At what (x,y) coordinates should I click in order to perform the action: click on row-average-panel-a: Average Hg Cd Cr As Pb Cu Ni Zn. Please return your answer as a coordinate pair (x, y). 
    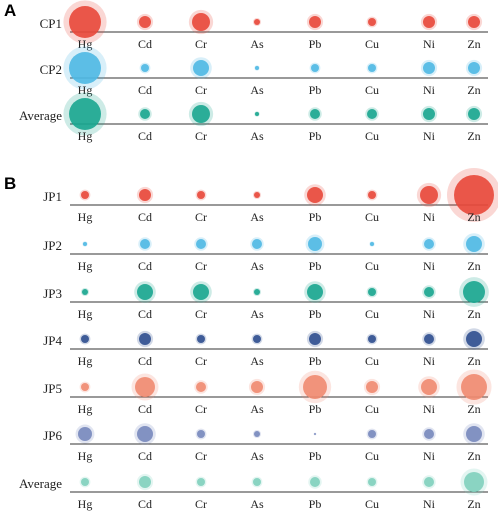
    Looking at the image, I should click on (253, 117).